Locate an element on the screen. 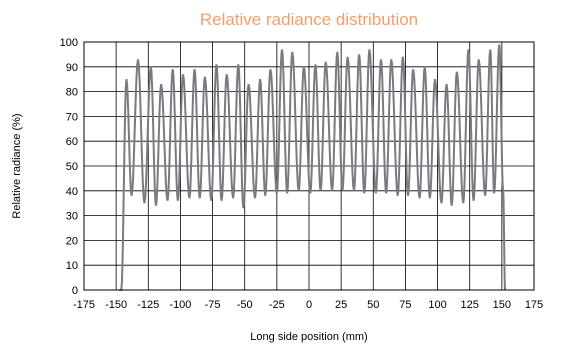  y-axis-label: Relative radiance (%) is located at coordinates (17, 165).